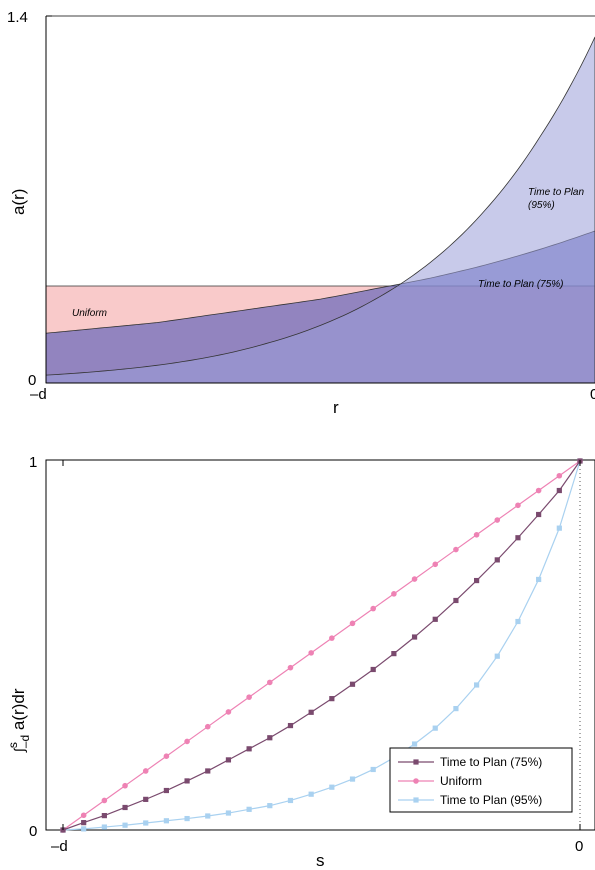 The width and height of the screenshot is (595, 870). I want to click on legend-entry-uniform: Uniform, so click(440, 781).